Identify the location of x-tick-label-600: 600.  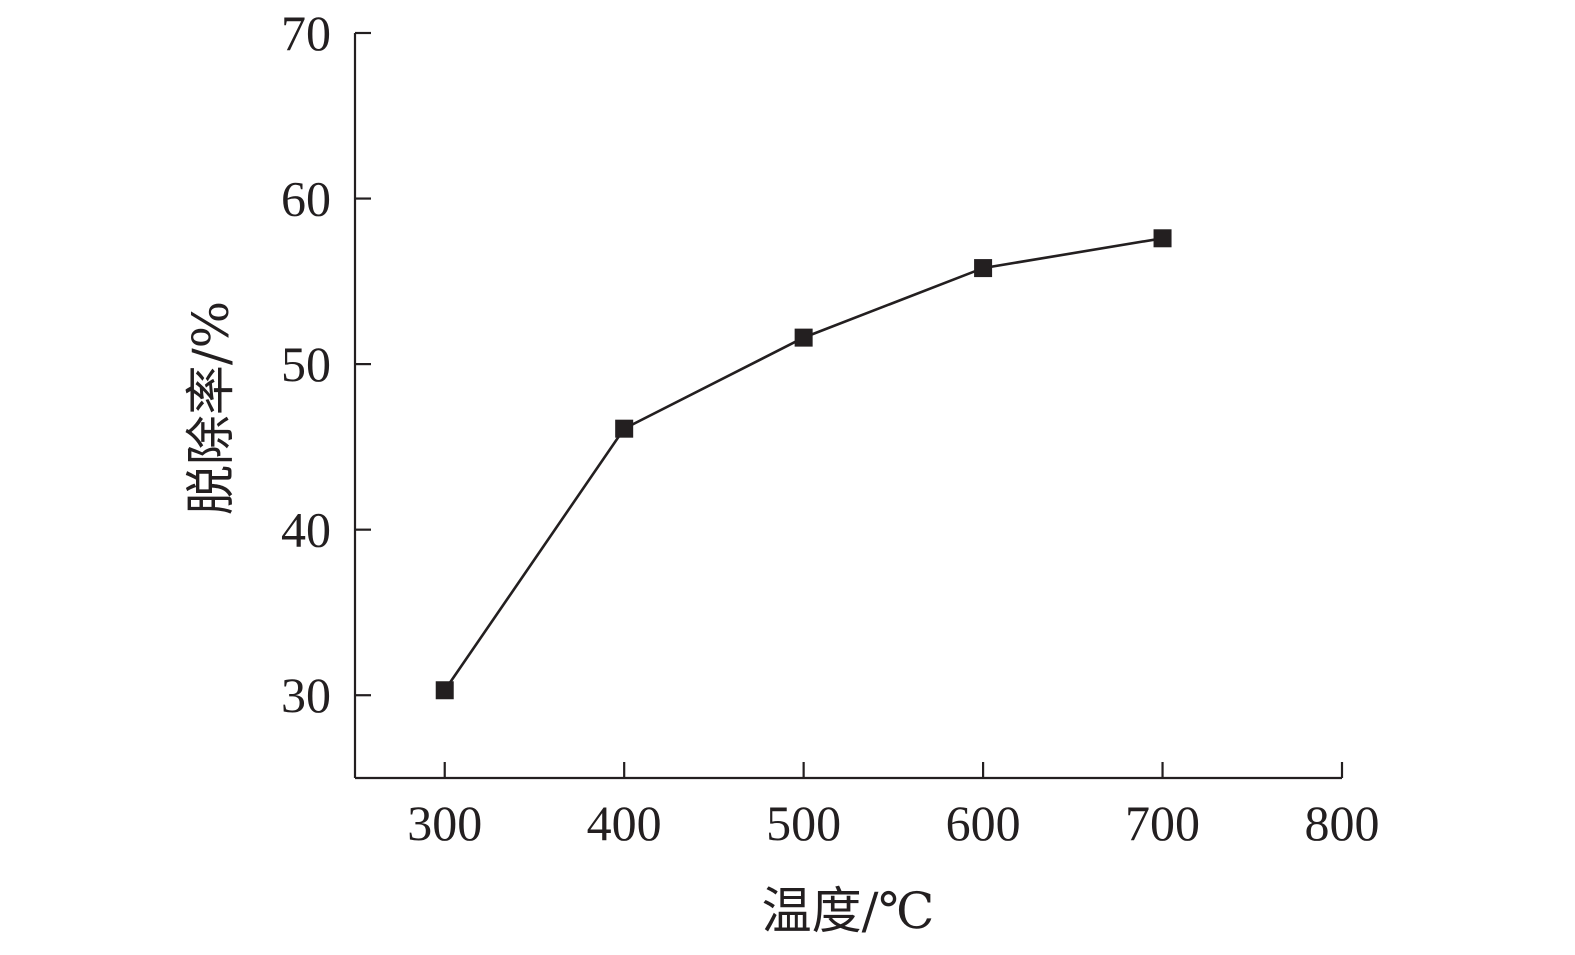
(983, 823).